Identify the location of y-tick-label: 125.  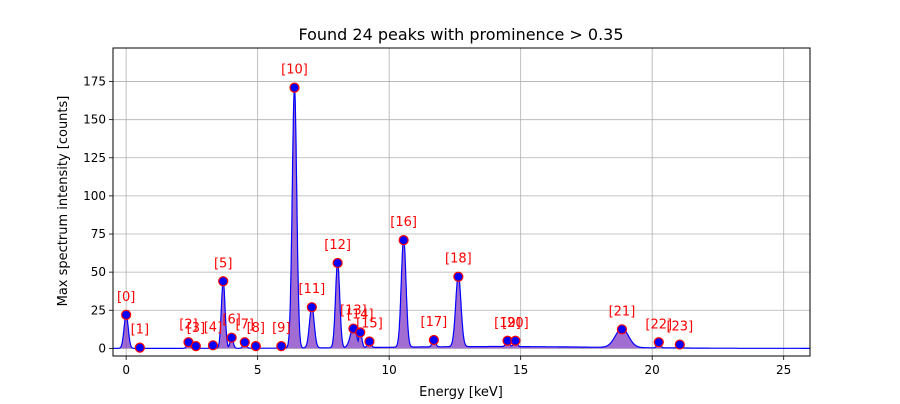
(94, 158).